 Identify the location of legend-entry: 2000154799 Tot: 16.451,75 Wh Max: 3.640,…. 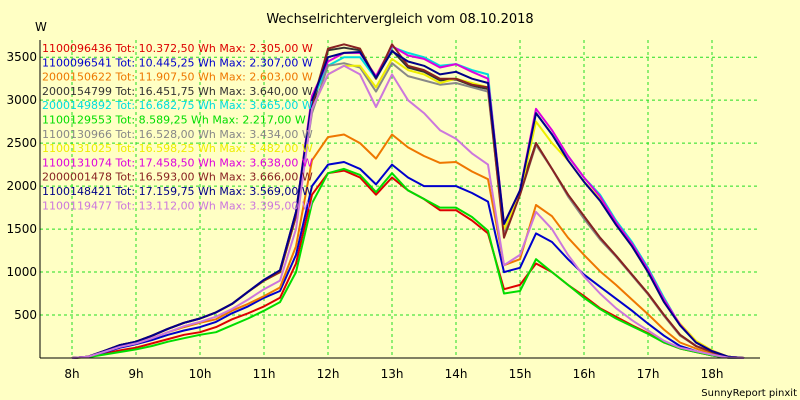
(177, 91).